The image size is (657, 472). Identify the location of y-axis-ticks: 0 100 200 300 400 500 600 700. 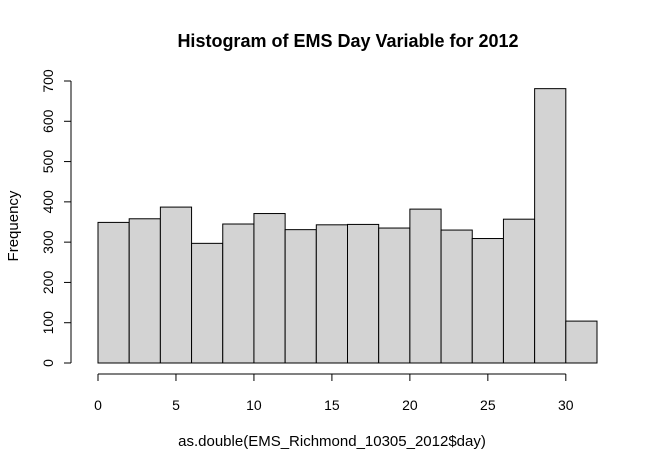
(55, 218).